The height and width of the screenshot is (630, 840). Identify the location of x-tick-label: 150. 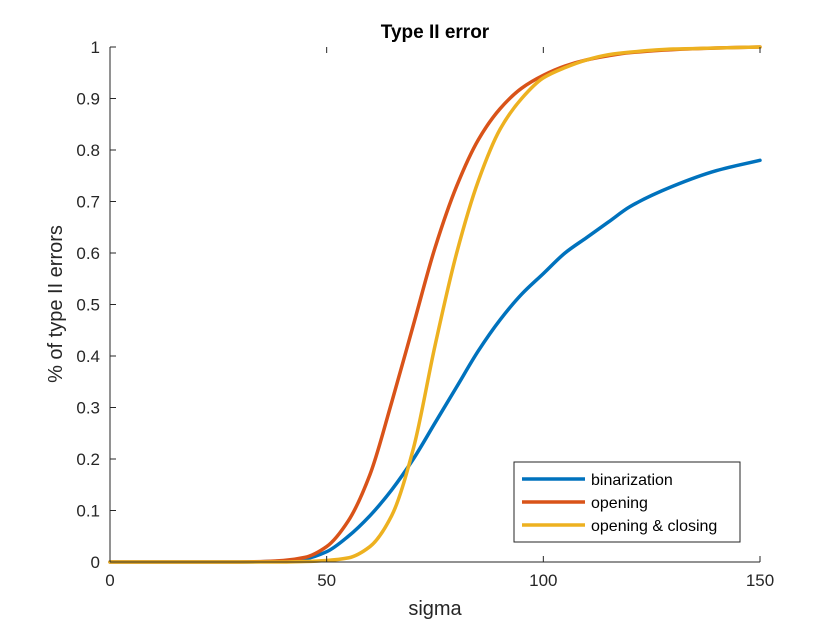
(760, 580).